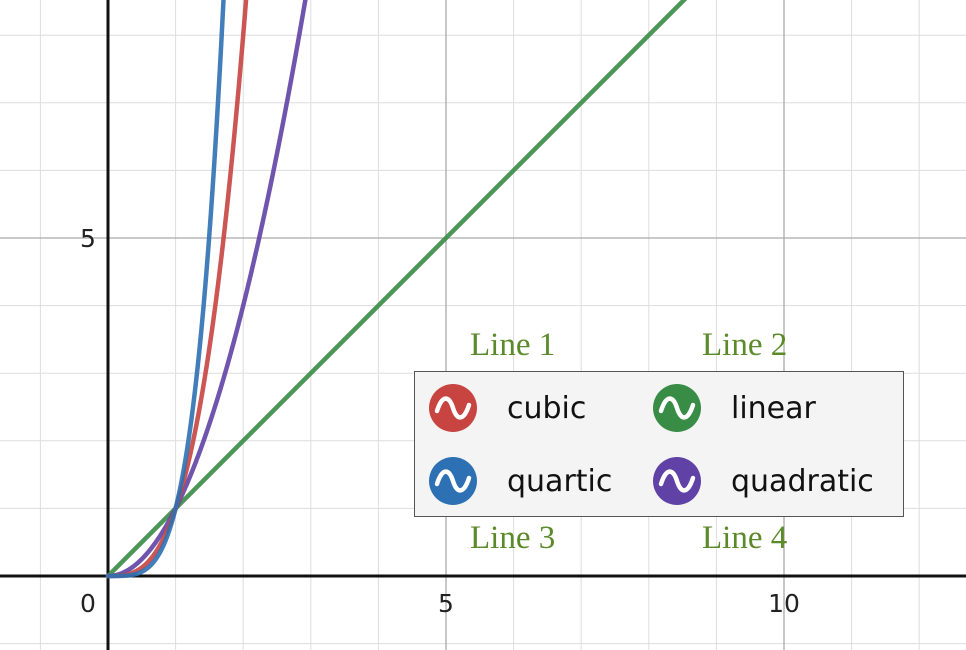 This screenshot has height=650, width=966. What do you see at coordinates (560, 481) in the screenshot?
I see `legend-label: quartic` at bounding box center [560, 481].